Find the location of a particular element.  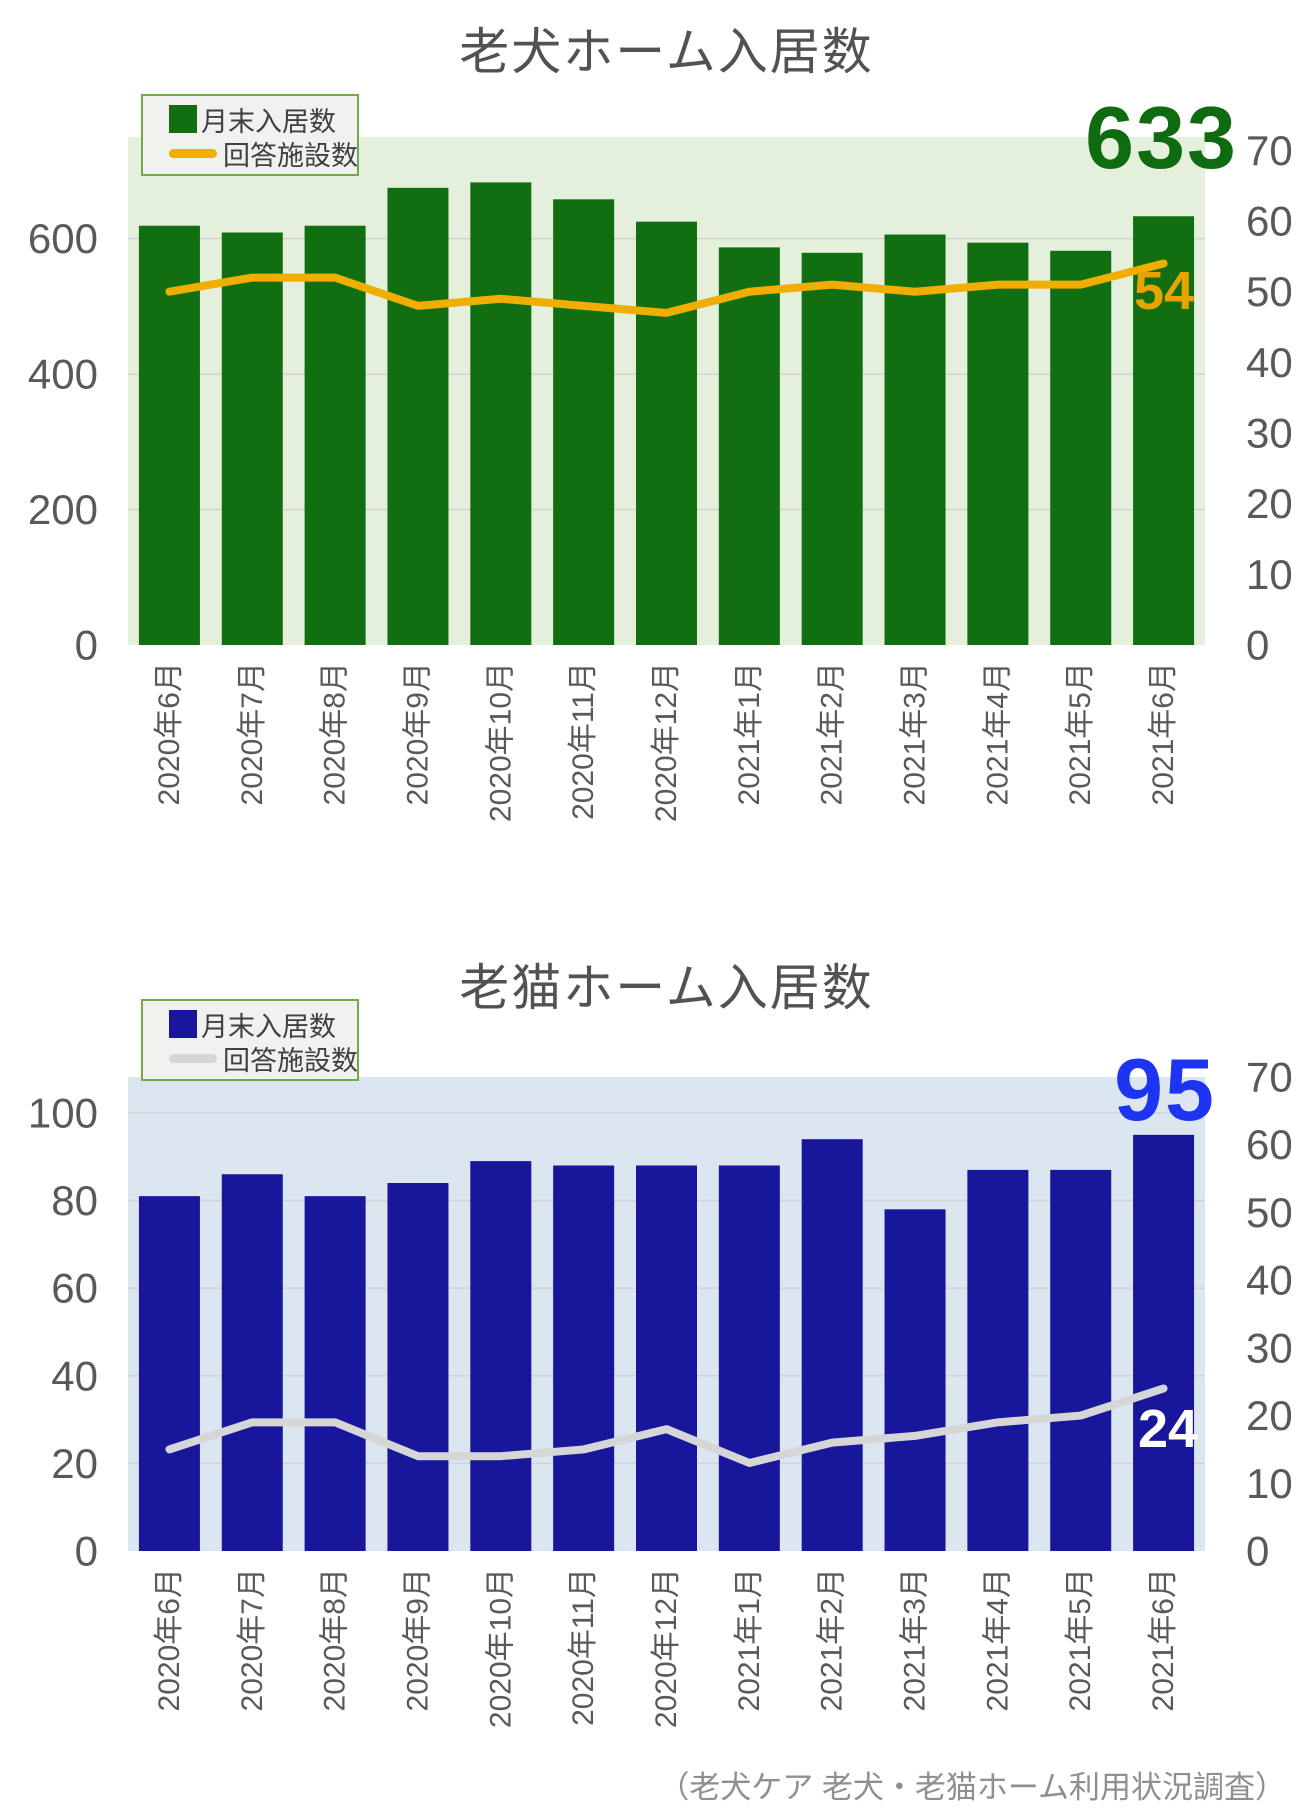

dog-chart-legend: 月末入居数 回答施設数 is located at coordinates (250, 135).